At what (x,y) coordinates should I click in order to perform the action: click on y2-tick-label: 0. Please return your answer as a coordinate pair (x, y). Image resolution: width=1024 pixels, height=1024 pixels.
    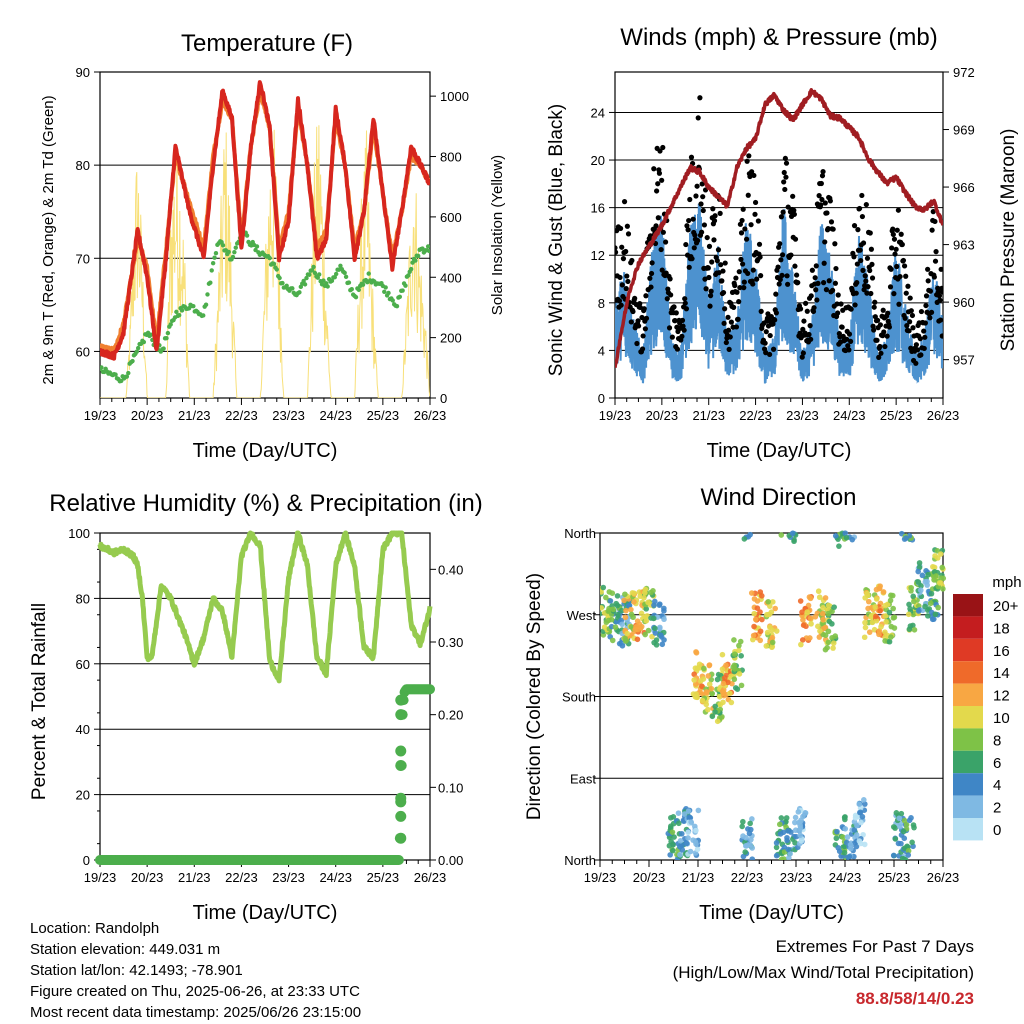
    Looking at the image, I should click on (443, 398).